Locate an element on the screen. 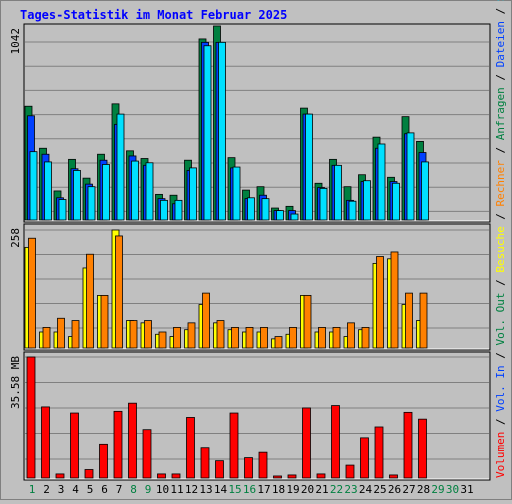 Image resolution: width=512 pixels, height=504 pixels. chart-title: Tages-Statistik im Monat Februar 2025 is located at coordinates (153, 15).